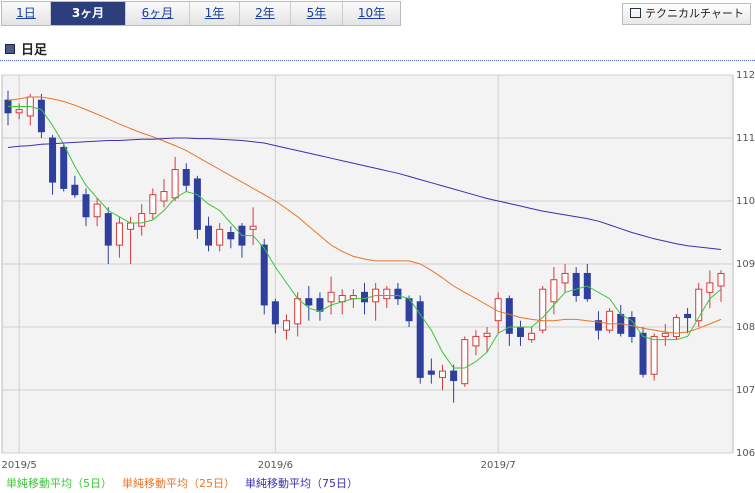 This screenshot has width=755, height=493. I want to click on y-tick-label: 108, so click(745, 327).